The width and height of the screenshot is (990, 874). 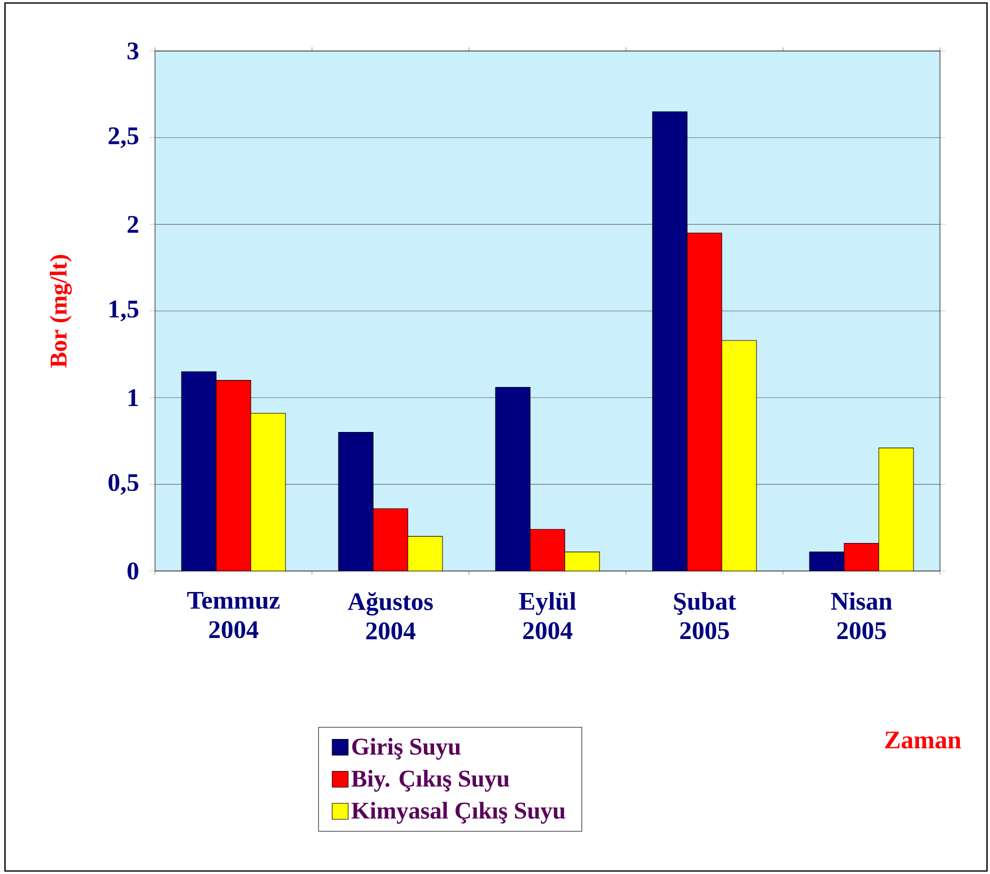 I want to click on y-tick-label: 1, so click(x=133, y=397).